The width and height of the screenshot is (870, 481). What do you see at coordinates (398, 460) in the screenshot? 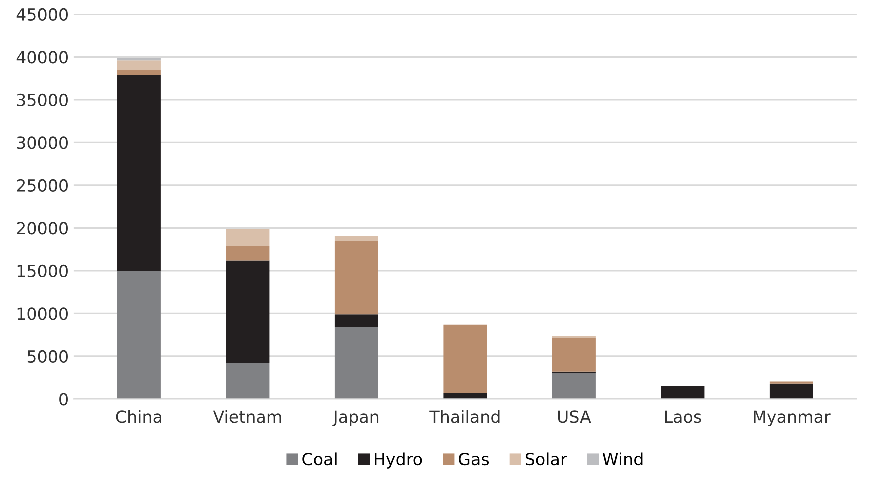
I see `legend-label: Hydro` at bounding box center [398, 460].